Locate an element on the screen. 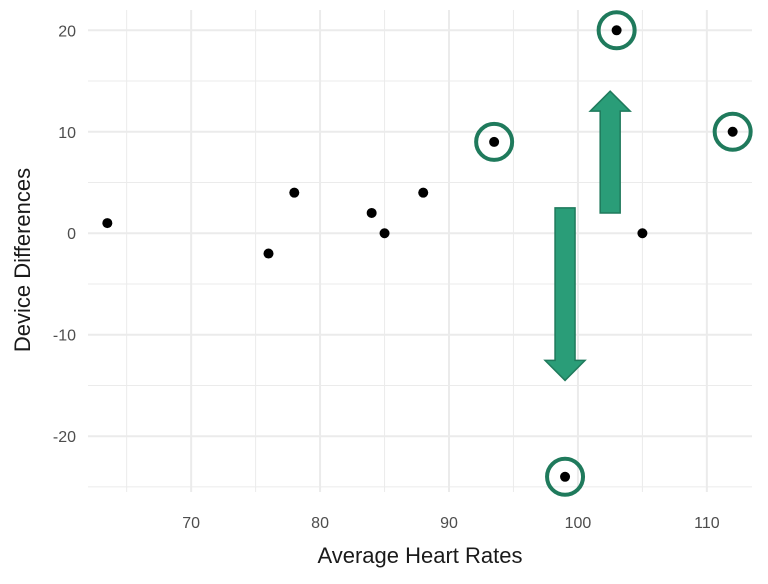 The height and width of the screenshot is (584, 768). y-tick-label: -10 is located at coordinates (64, 336).